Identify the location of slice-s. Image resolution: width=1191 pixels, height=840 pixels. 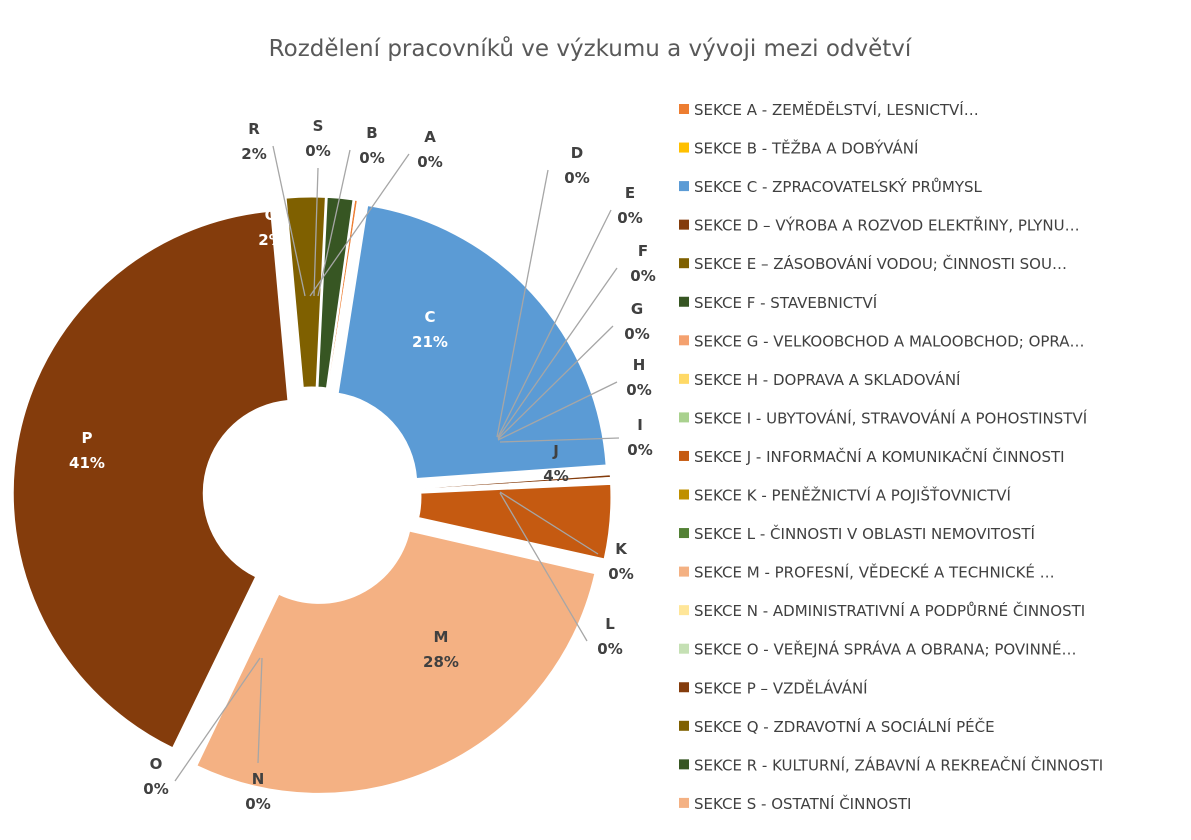
(341, 294).